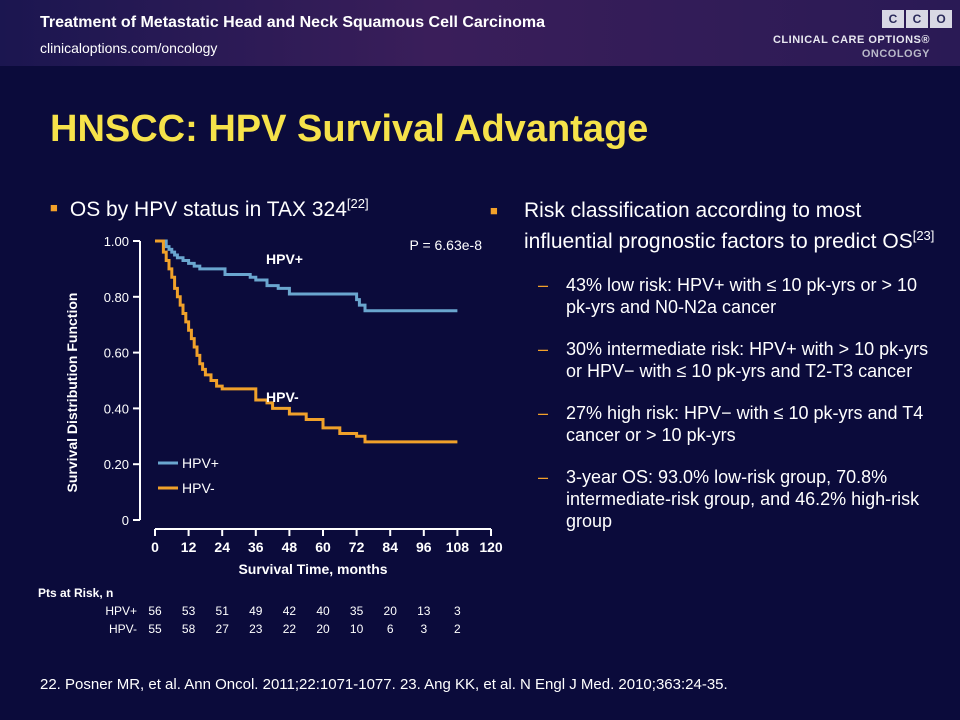 The height and width of the screenshot is (720, 960). Describe the element at coordinates (155, 611) in the screenshot. I see `pts-at-risk-value: 56` at that location.